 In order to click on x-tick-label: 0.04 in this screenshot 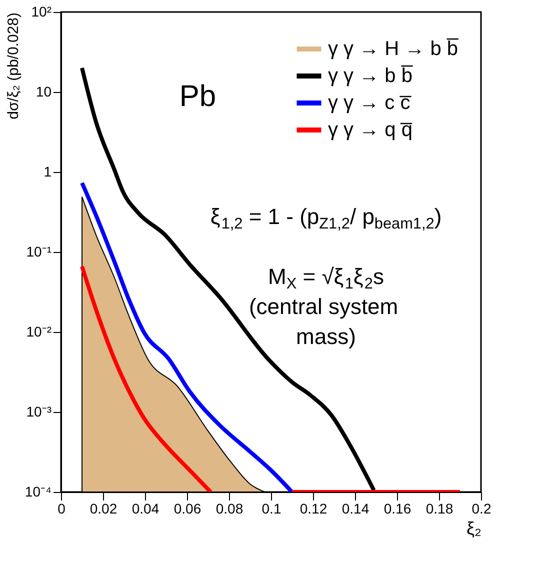, I will do `click(146, 508)`.